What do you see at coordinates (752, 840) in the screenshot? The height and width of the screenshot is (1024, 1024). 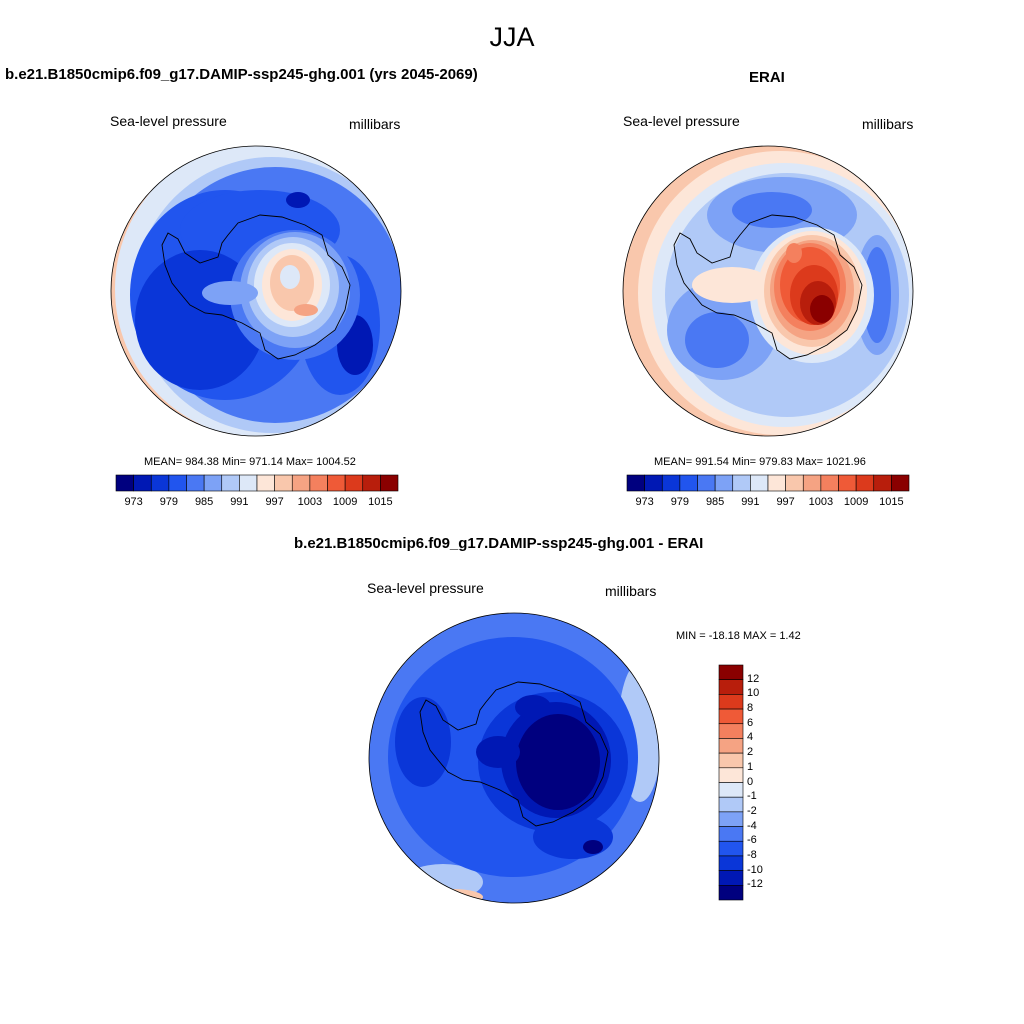 I see `colorbar-tick-label: -6` at bounding box center [752, 840].